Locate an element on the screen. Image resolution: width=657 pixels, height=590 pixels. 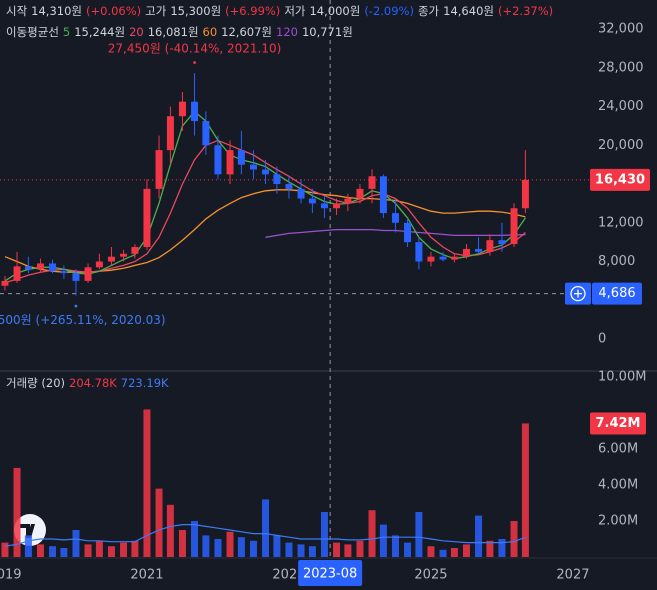
ma-title: 이동평균선 is located at coordinates (32, 32).